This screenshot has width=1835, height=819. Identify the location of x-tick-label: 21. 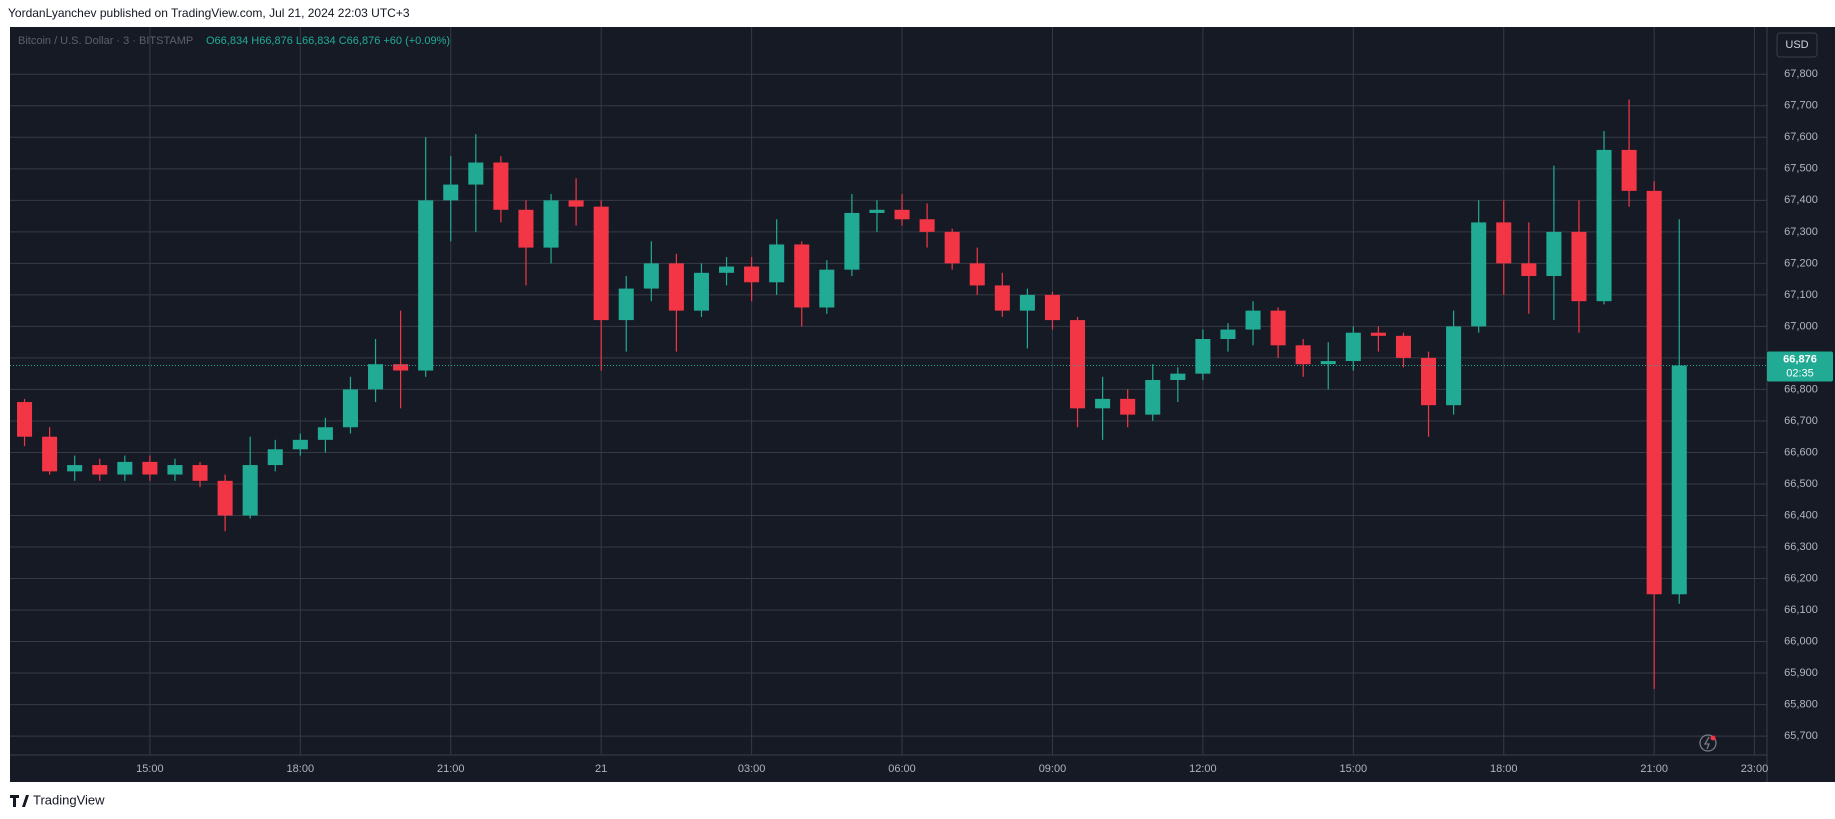
(601, 769).